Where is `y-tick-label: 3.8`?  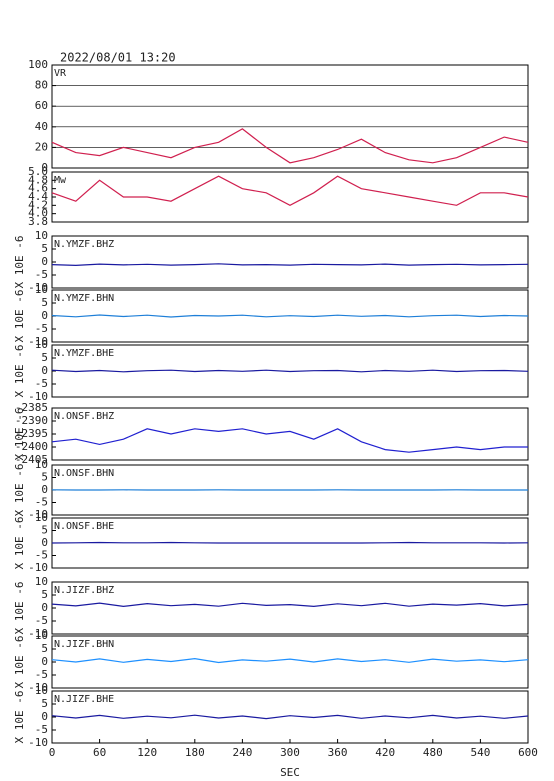
y-tick-label: 3.8 is located at coordinates (38, 221).